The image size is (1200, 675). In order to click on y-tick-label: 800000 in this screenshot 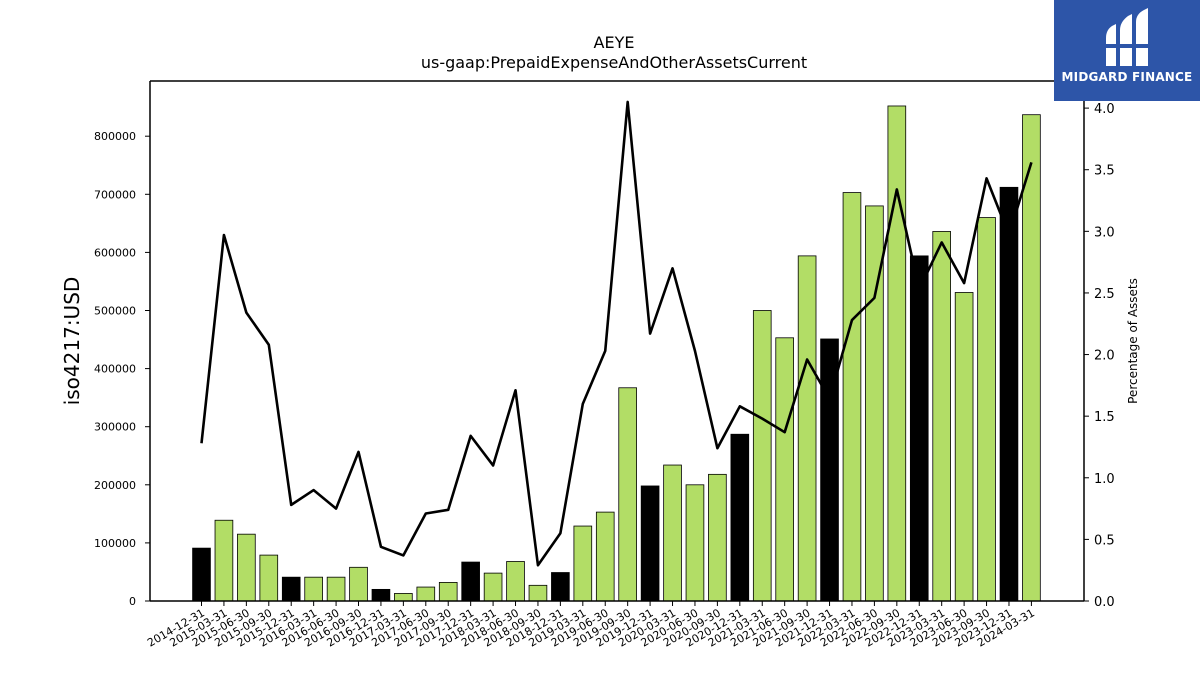, I will do `click(115, 136)`.